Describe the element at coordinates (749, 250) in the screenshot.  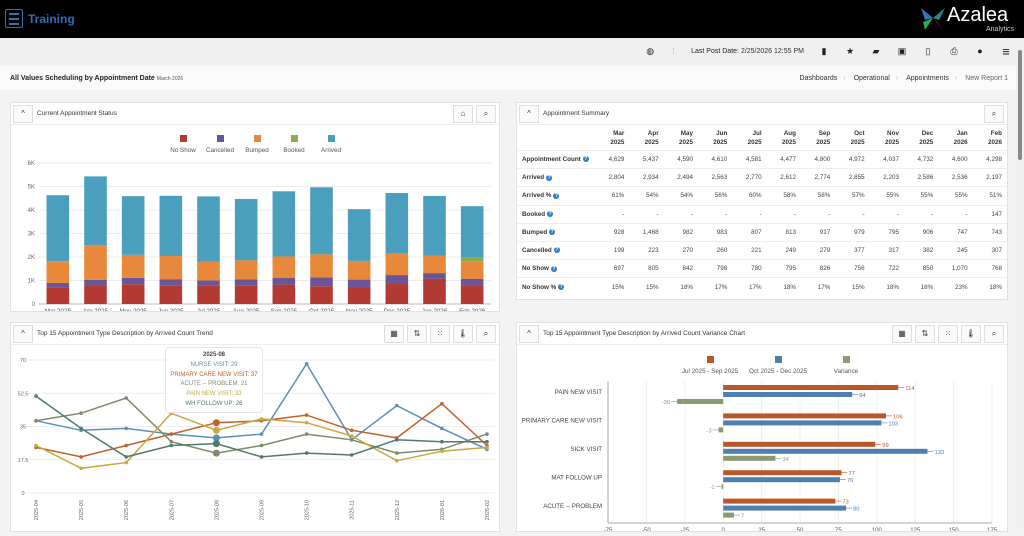
I see `table-cell: 221` at that location.